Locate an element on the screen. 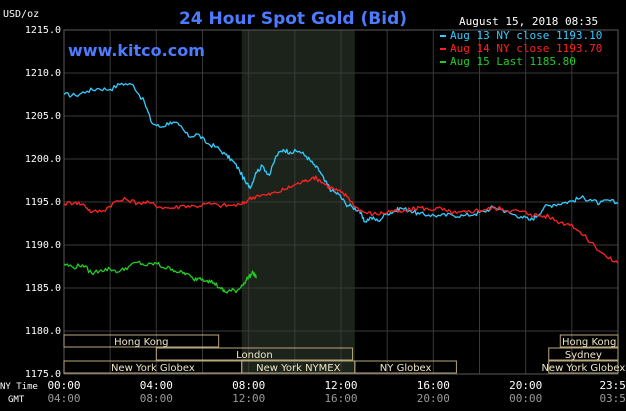 This screenshot has height=411, width=626. chart-title: 24 Hour Spot Gold (Bid) is located at coordinates (293, 19).